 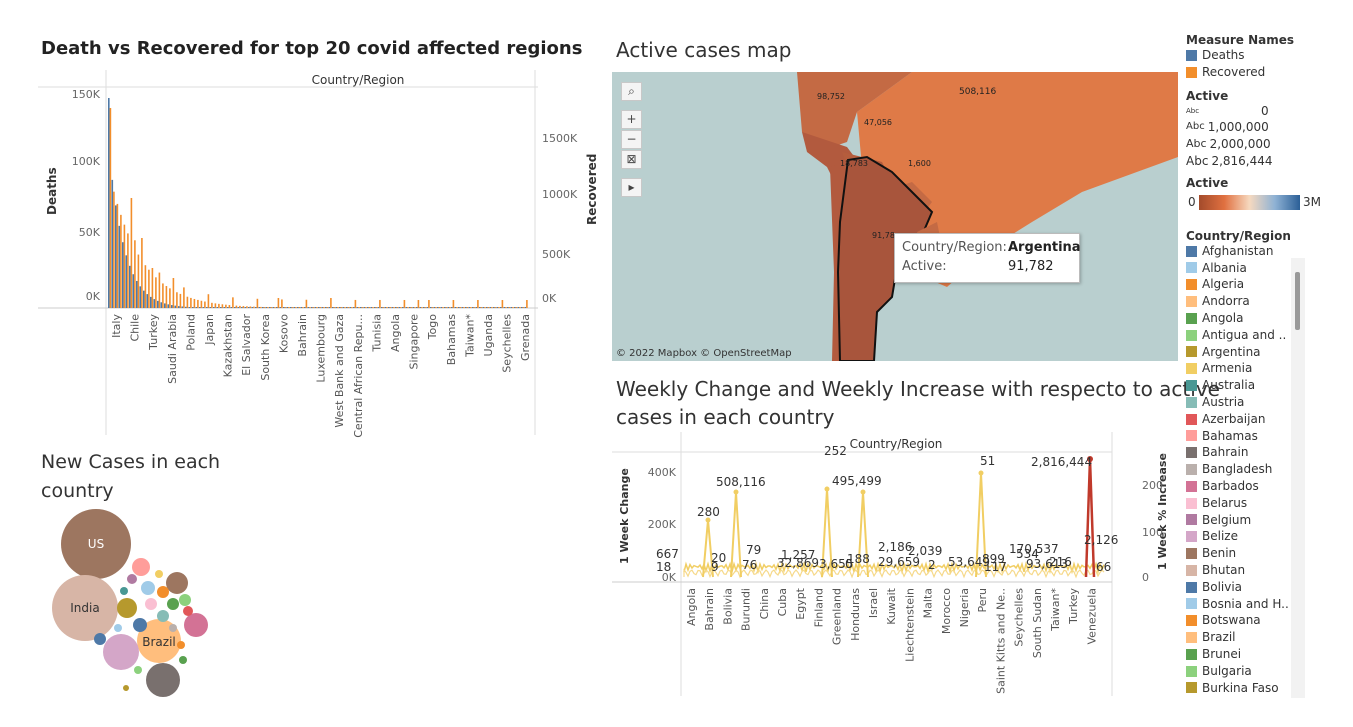 What do you see at coordinates (631, 139) in the screenshot?
I see `map-zoom-out-button: −` at bounding box center [631, 139].